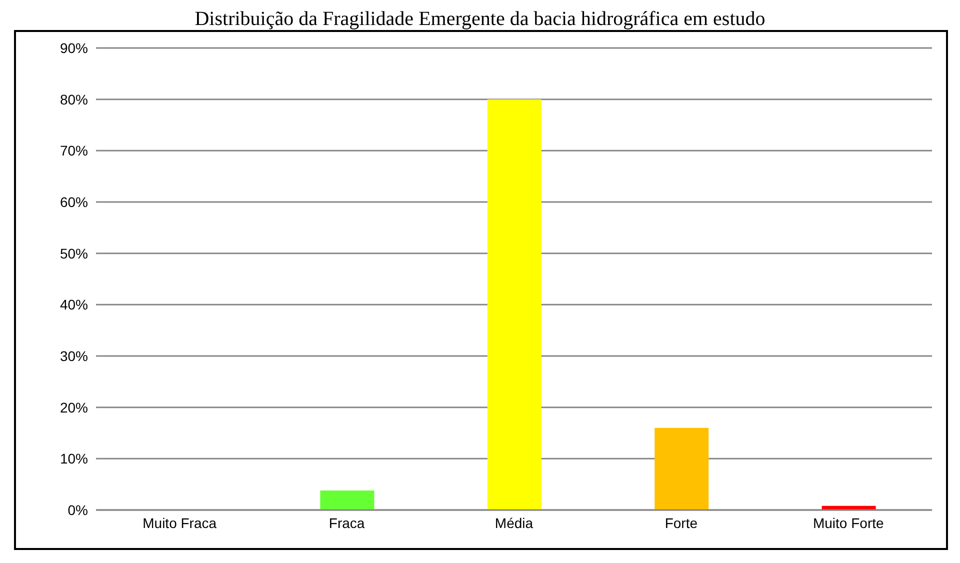  What do you see at coordinates (74, 99) in the screenshot?
I see `y-tick-label: 80%` at bounding box center [74, 99].